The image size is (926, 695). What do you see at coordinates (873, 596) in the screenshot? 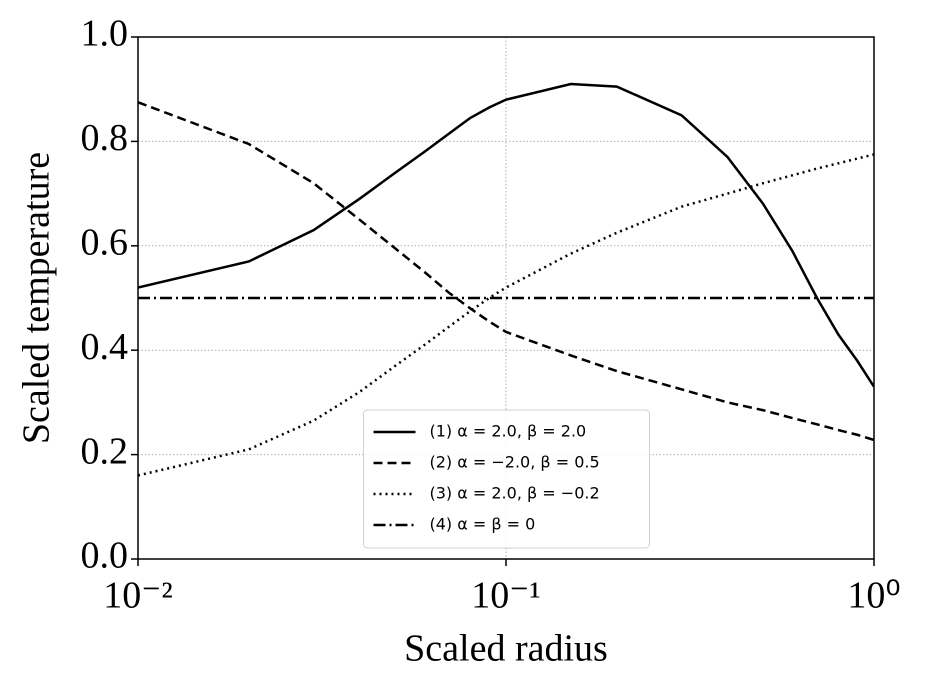
I see `x-tick-label: 10⁰` at bounding box center [873, 596].